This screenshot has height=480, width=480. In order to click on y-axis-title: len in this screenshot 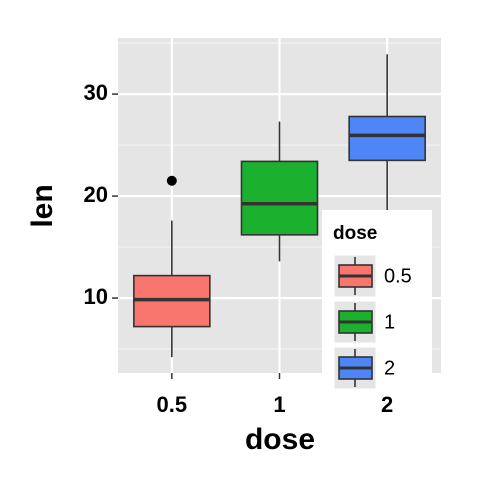, I will do `click(42, 205)`.